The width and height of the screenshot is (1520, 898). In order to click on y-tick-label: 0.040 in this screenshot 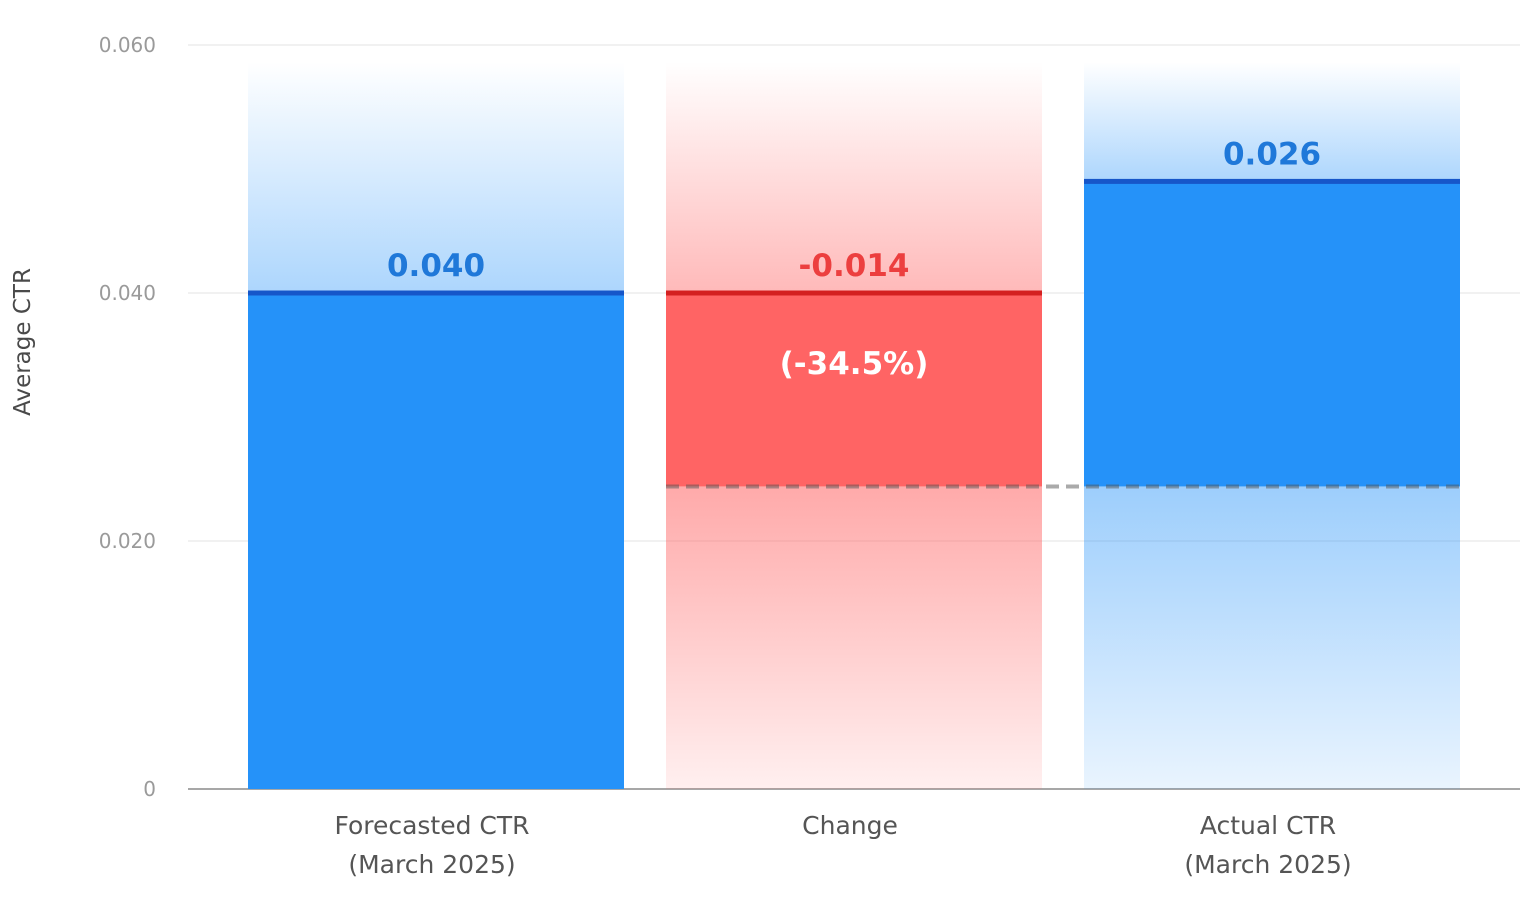, I will do `click(127, 293)`.